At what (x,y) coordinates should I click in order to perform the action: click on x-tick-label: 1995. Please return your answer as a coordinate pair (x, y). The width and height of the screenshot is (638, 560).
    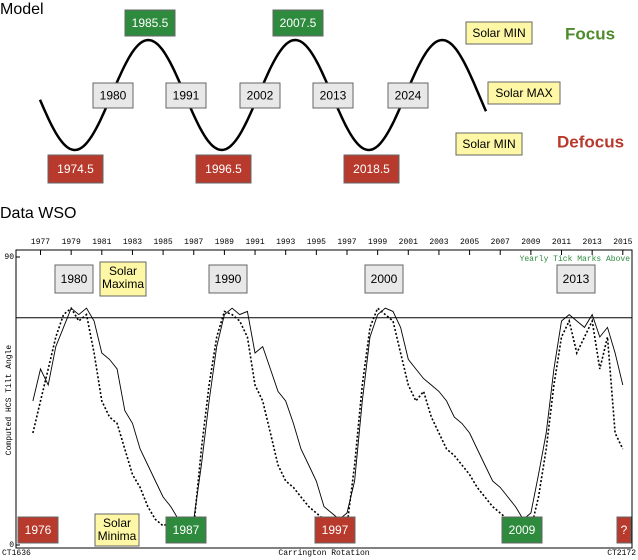
    Looking at the image, I should click on (316, 242).